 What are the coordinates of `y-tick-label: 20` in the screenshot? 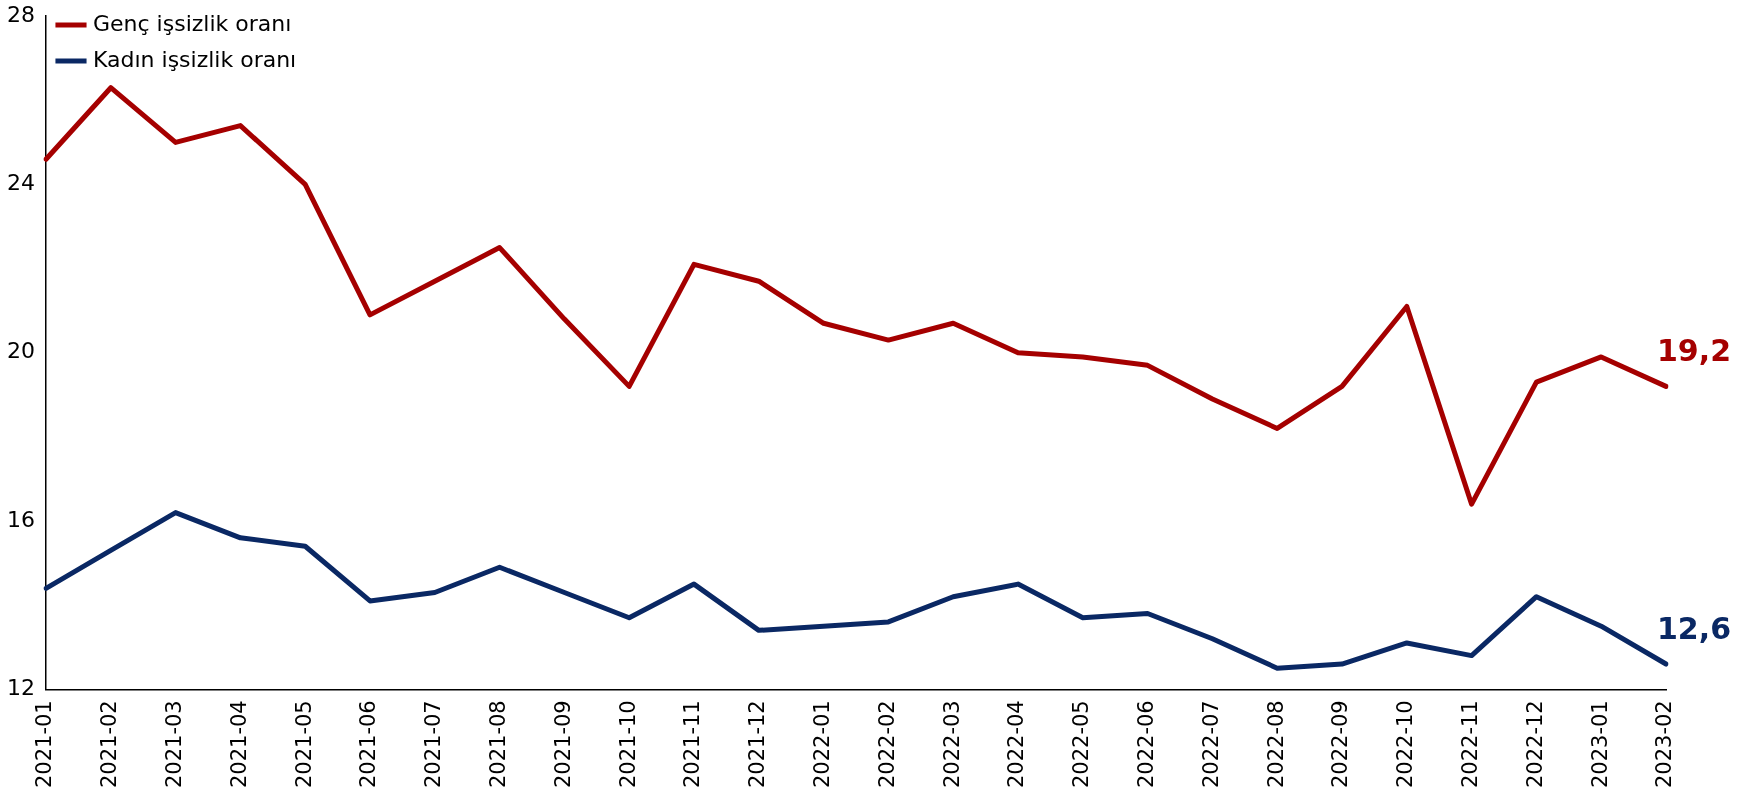 It's located at (20, 351).